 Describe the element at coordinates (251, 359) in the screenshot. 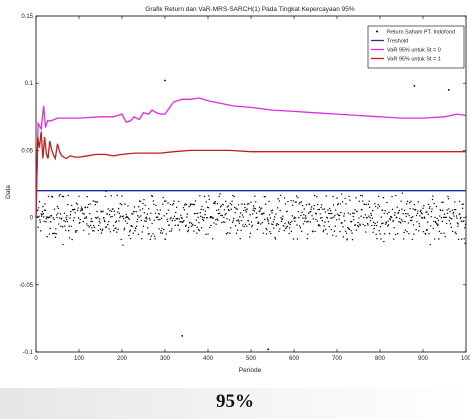

I see `x-tick-label: 500` at that location.